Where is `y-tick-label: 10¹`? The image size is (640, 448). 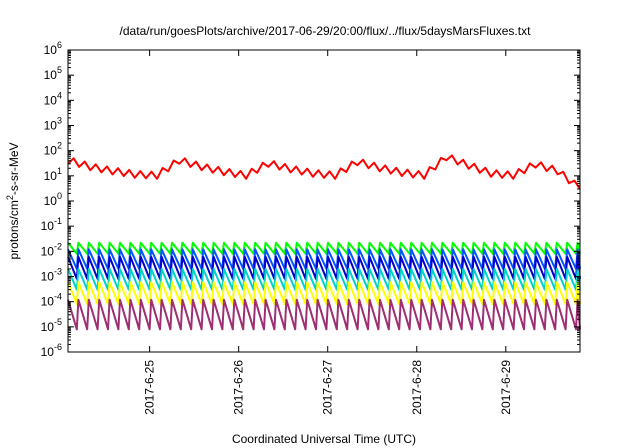
y-tick-label: 10¹ is located at coordinates (53, 174).